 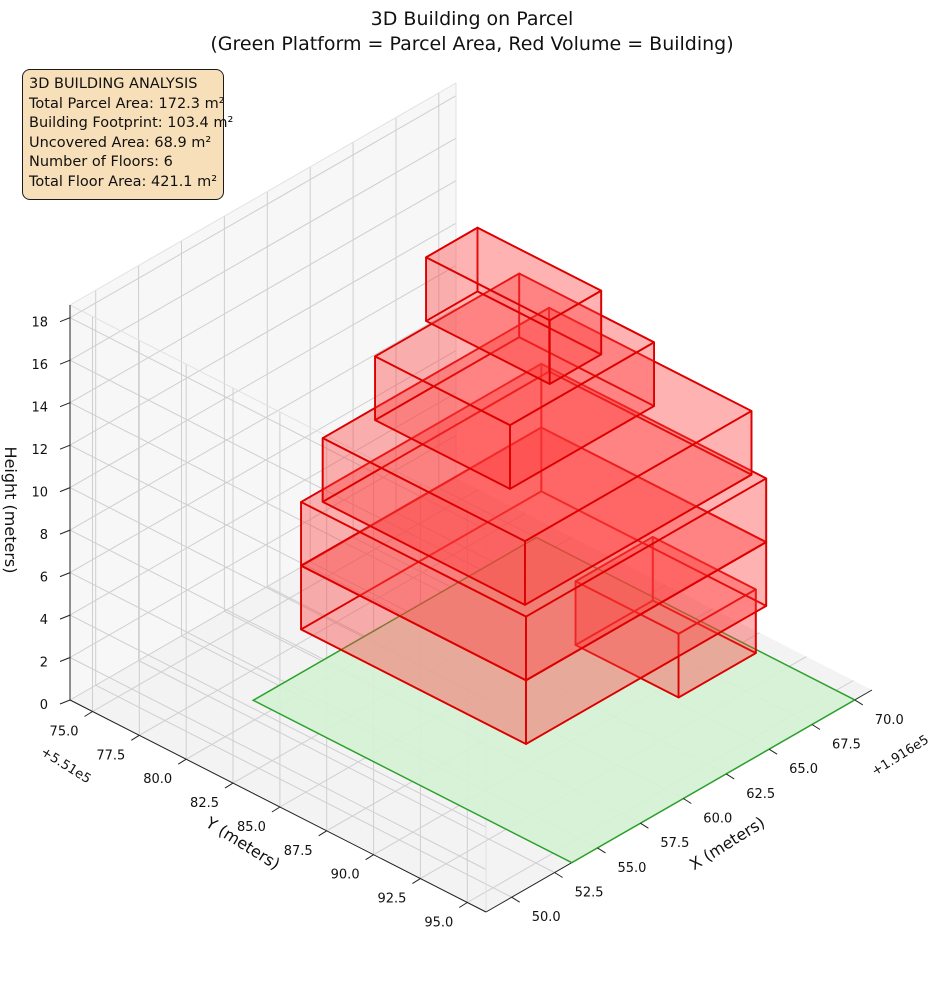 I want to click on pane-edge-top-left, so click(x=278, y=411).